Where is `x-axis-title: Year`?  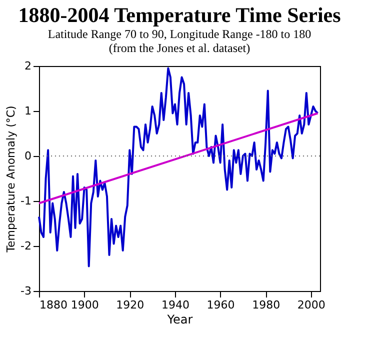 x-axis-title: Year is located at coordinates (179, 319).